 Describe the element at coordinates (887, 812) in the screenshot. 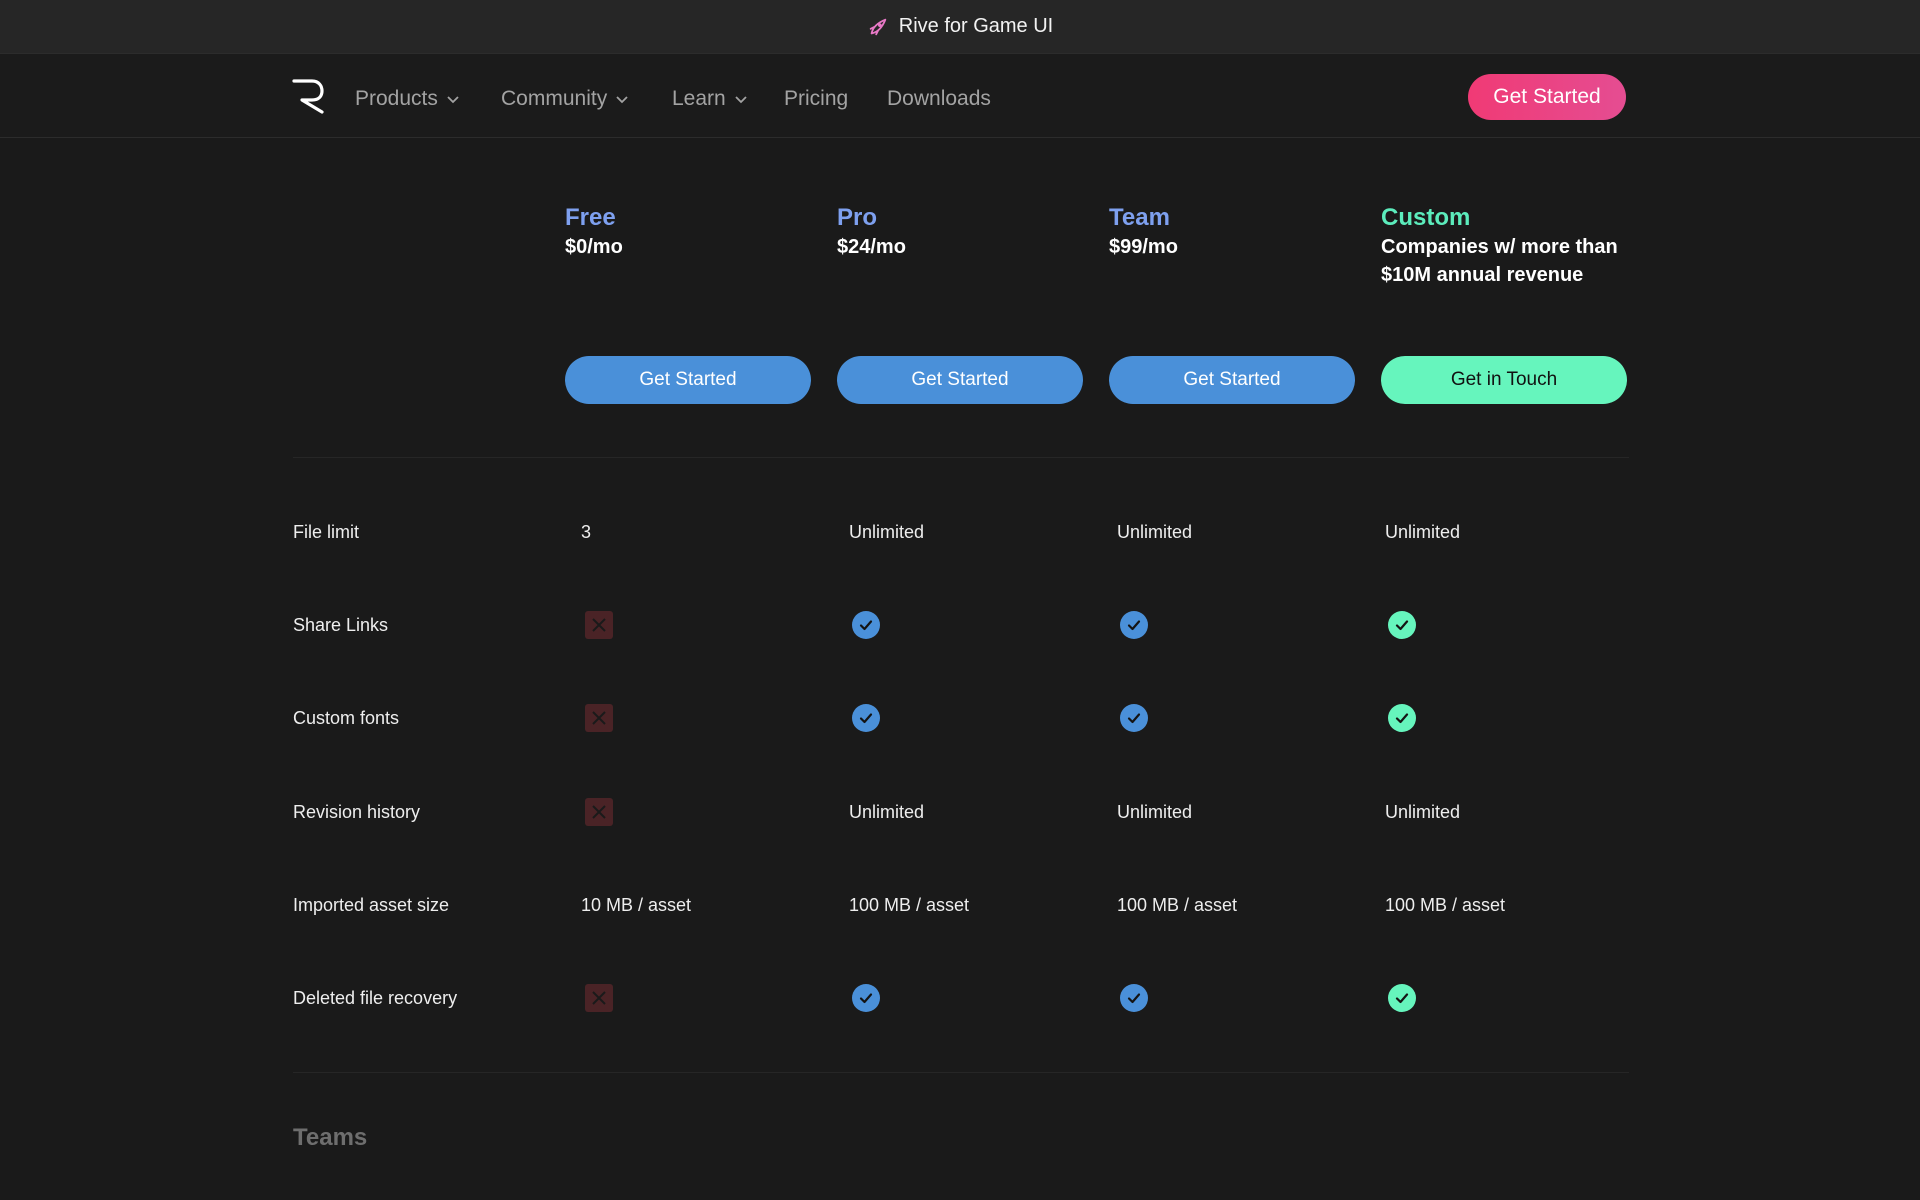

I see `pro-revision-history: Unlimited` at that location.